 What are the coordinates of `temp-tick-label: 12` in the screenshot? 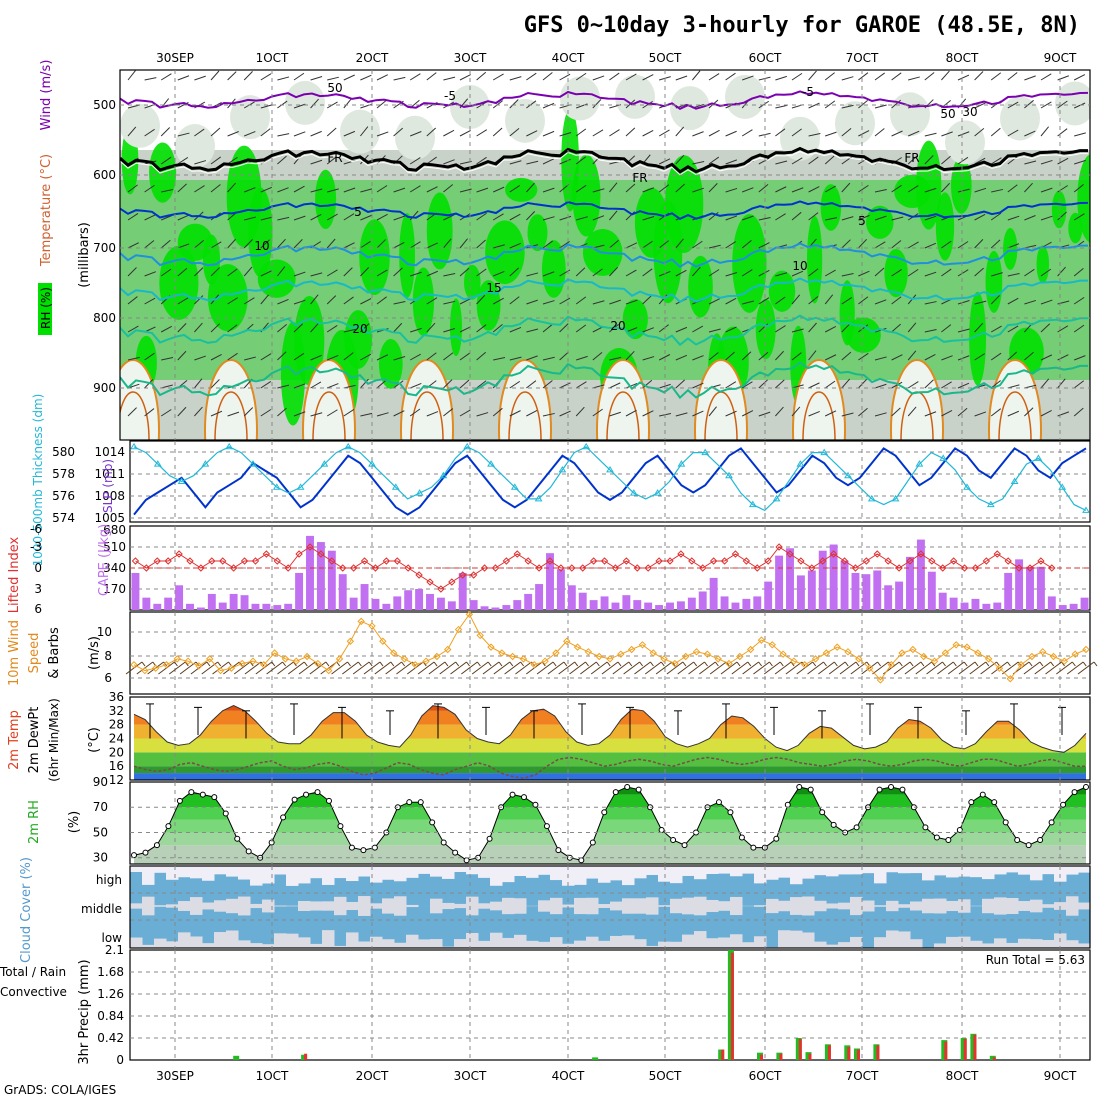 It's located at (116, 780).